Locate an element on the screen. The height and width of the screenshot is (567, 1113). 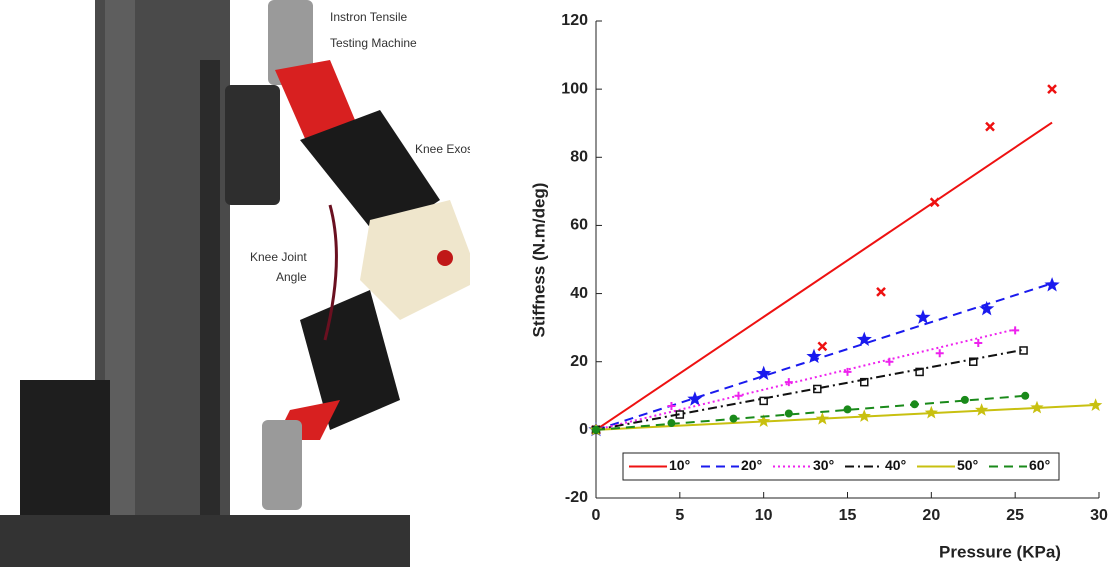
thigh-strap is located at coordinates (370, 175).